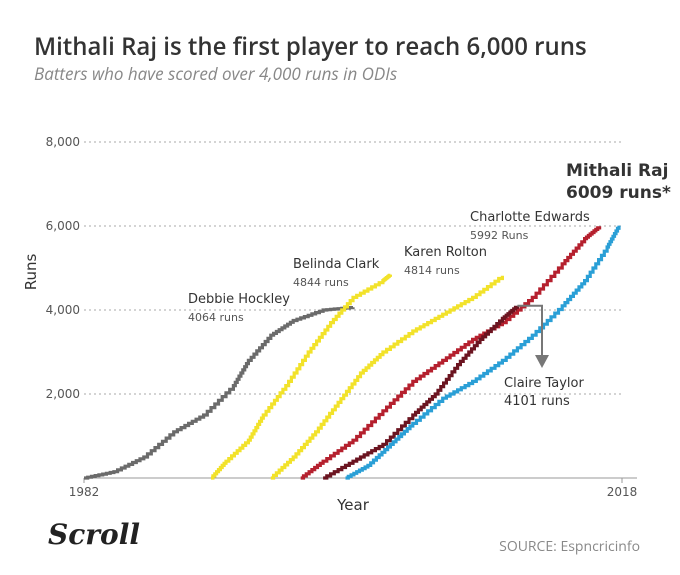  What do you see at coordinates (445, 252) in the screenshot?
I see `series-label: Karen Rolton` at bounding box center [445, 252].